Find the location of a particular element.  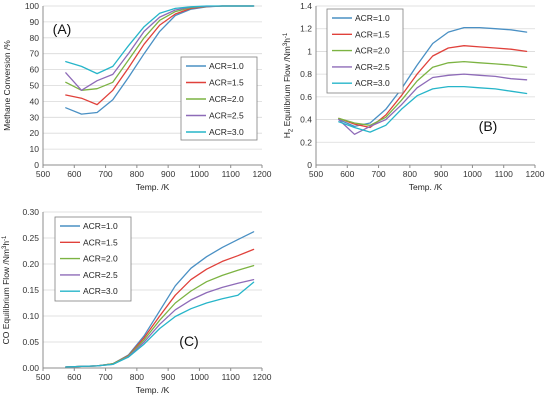

panel-label: (B) is located at coordinates (488, 126).